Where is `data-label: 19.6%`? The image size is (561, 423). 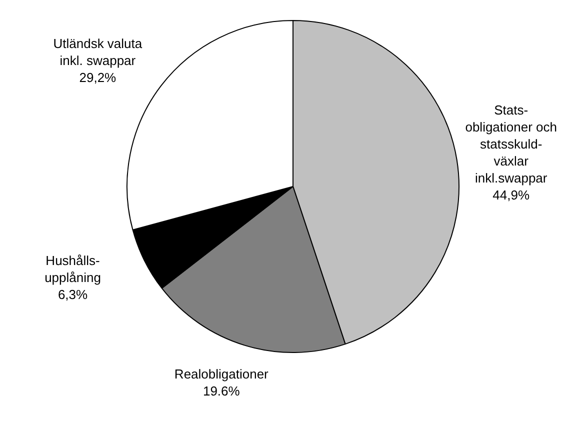
data-label: 19.6% is located at coordinates (221, 391).